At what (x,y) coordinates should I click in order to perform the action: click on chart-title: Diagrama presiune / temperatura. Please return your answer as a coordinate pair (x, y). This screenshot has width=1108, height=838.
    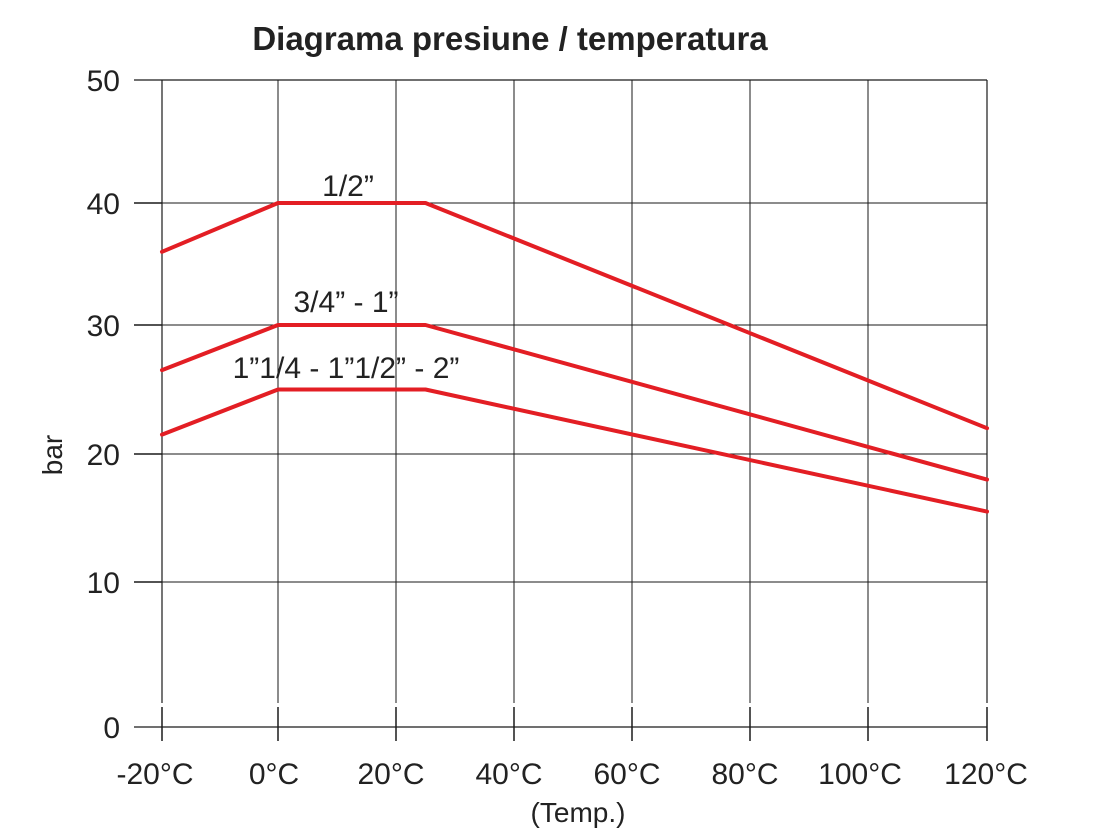
    Looking at the image, I should click on (510, 38).